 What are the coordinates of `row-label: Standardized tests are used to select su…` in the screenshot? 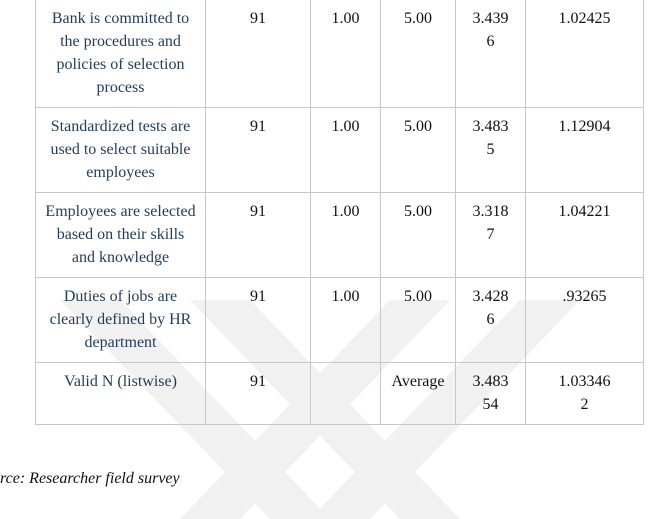 It's located at (120, 150).